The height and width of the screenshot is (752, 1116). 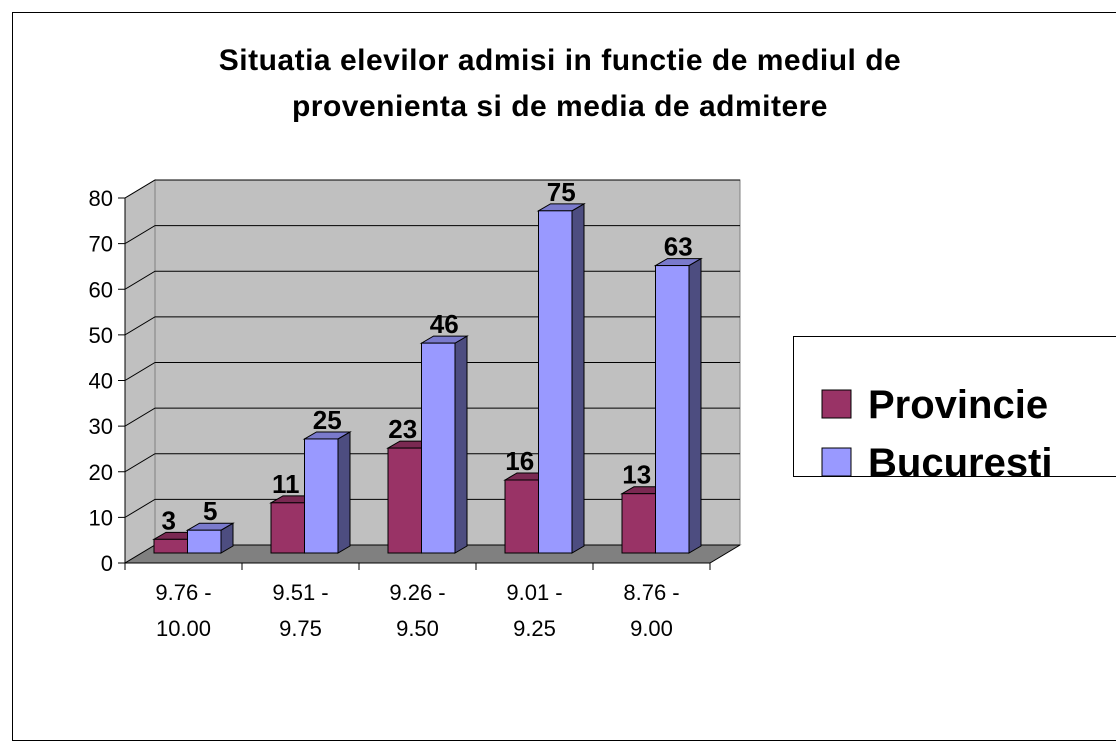 What do you see at coordinates (101, 426) in the screenshot?
I see `y-tick-label: 30` at bounding box center [101, 426].